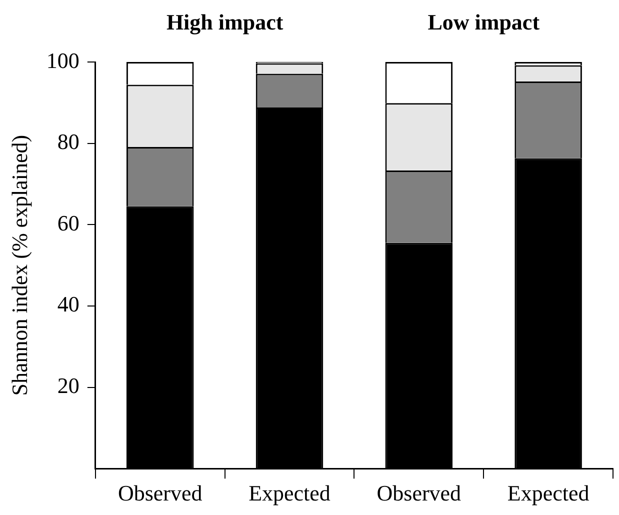 This screenshot has width=619, height=515. What do you see at coordinates (225, 22) in the screenshot?
I see `text: High impact` at bounding box center [225, 22].